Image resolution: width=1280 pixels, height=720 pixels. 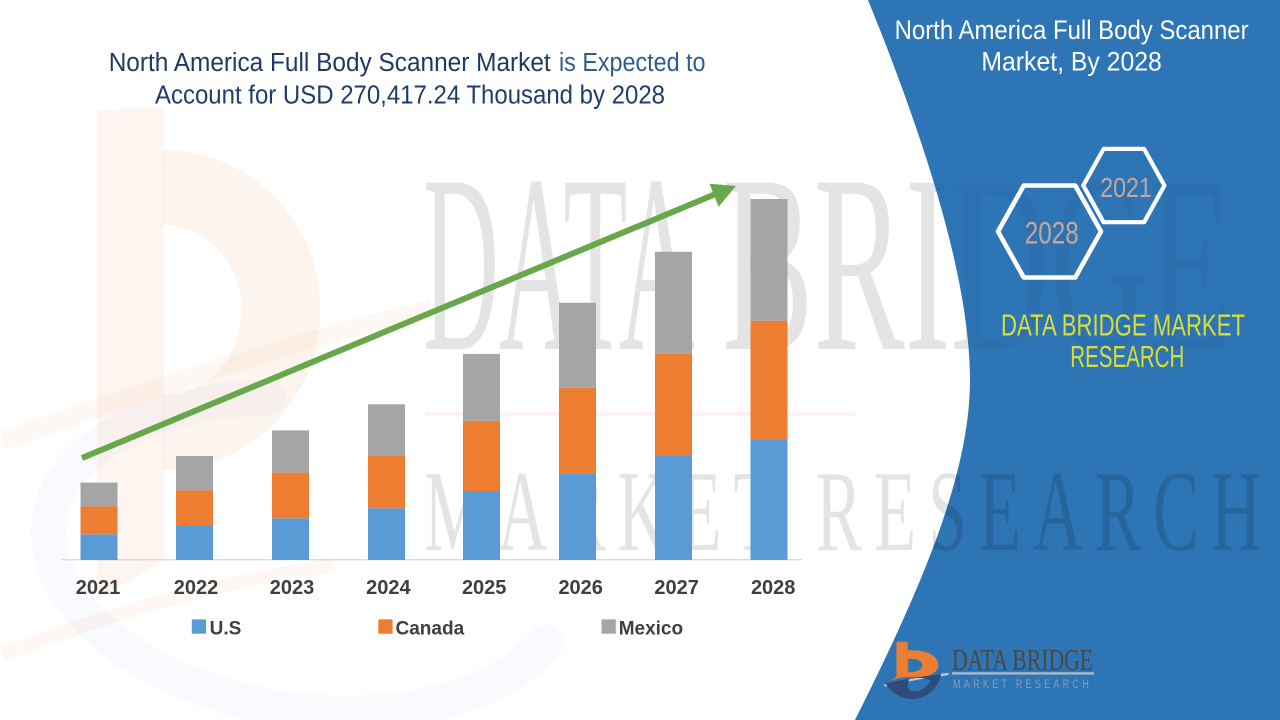 I want to click on svg-text: 2024, so click(x=388, y=588).